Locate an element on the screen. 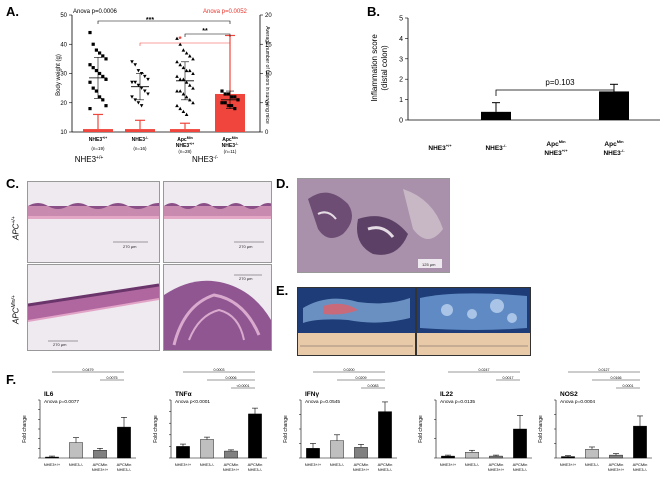 This screenshot has width=669, height=487. chart-title: IL22 is located at coordinates (446, 394).